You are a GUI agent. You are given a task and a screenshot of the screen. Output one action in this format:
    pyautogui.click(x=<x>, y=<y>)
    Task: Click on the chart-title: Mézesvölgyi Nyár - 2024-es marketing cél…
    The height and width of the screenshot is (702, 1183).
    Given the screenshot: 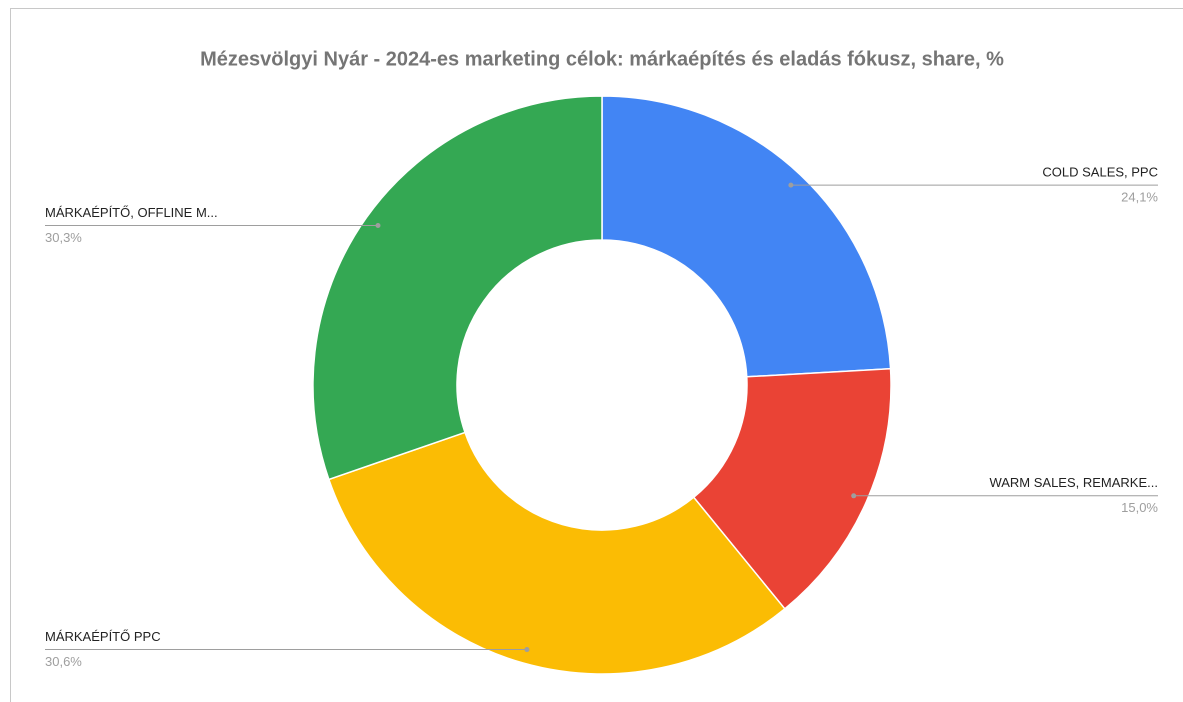 What is the action you would take?
    pyautogui.click(x=602, y=59)
    